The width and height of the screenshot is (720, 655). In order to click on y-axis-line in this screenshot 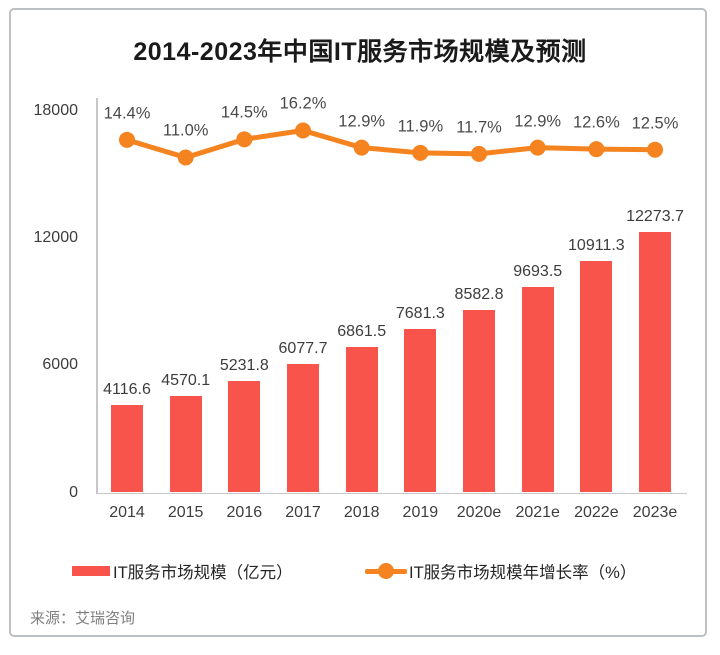, I will do `click(97, 295)`.